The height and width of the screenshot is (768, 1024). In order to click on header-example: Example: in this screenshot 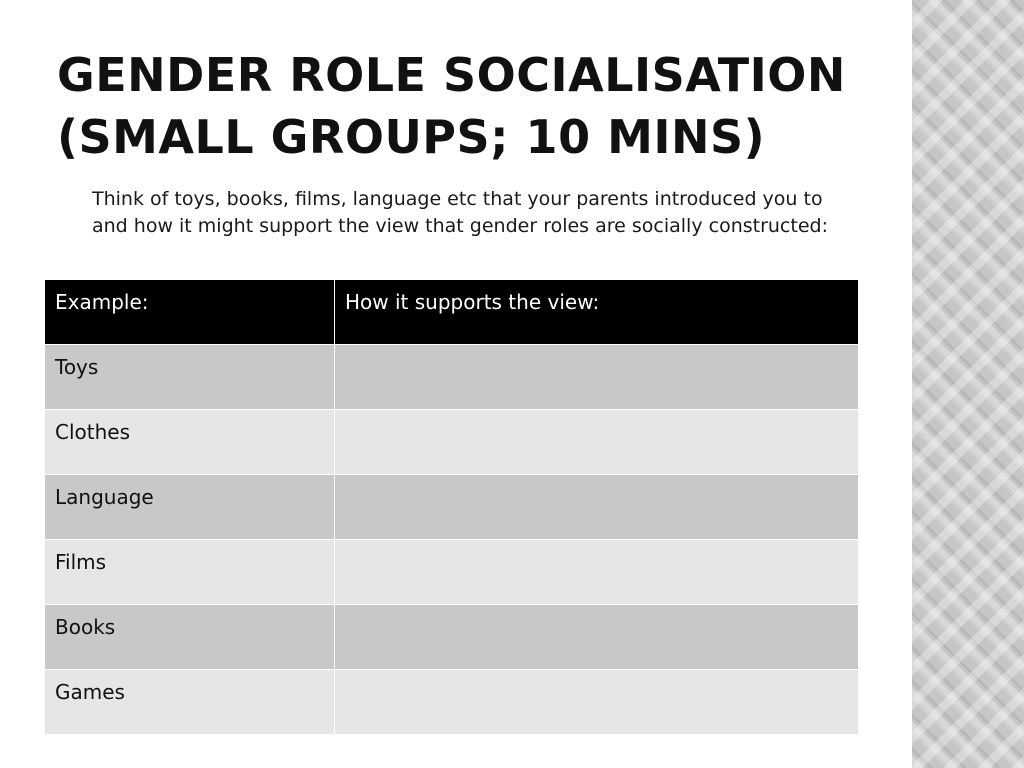, I will do `click(189, 312)`.